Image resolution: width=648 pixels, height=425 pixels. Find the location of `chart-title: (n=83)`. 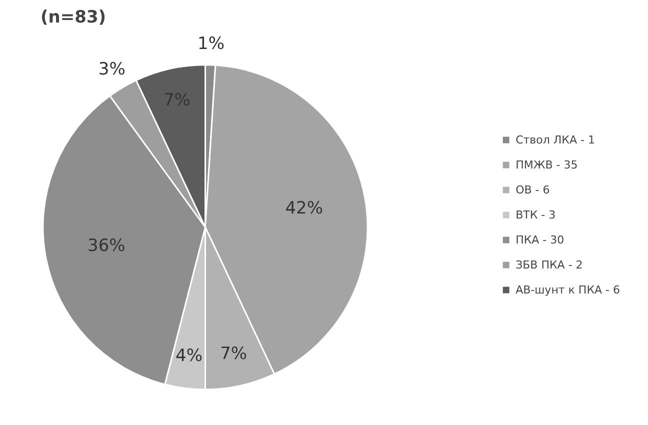

chart-title: (n=83) is located at coordinates (73, 18).